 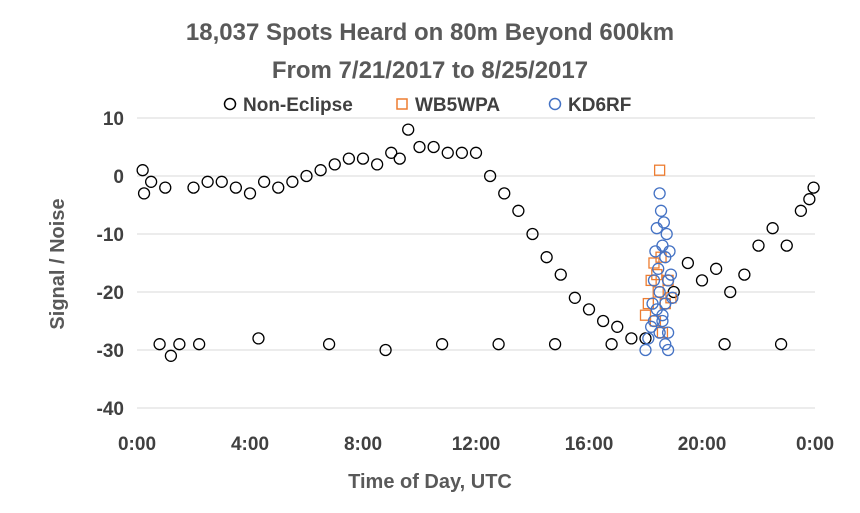 What do you see at coordinates (298, 105) in the screenshot?
I see `legend-label: Non-Eclipse` at bounding box center [298, 105].